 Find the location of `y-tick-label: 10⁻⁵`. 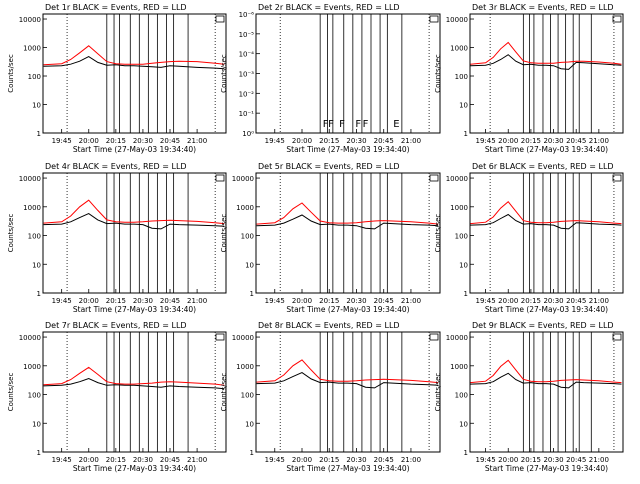

y-tick-label: 10⁻⁵ is located at coordinates (247, 35).